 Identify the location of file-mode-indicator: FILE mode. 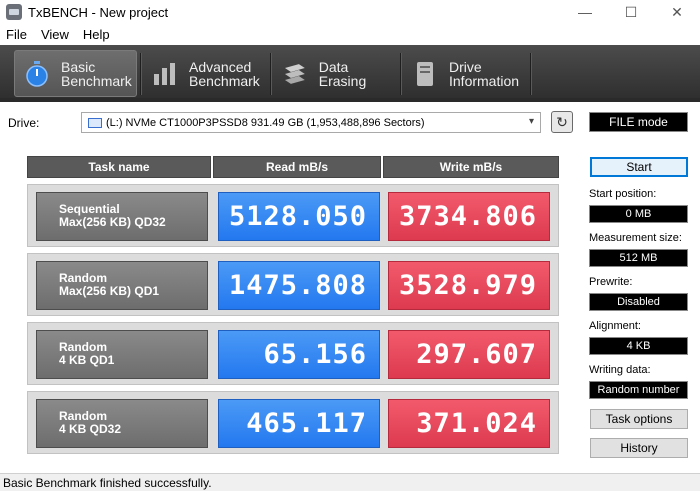
(638, 122).